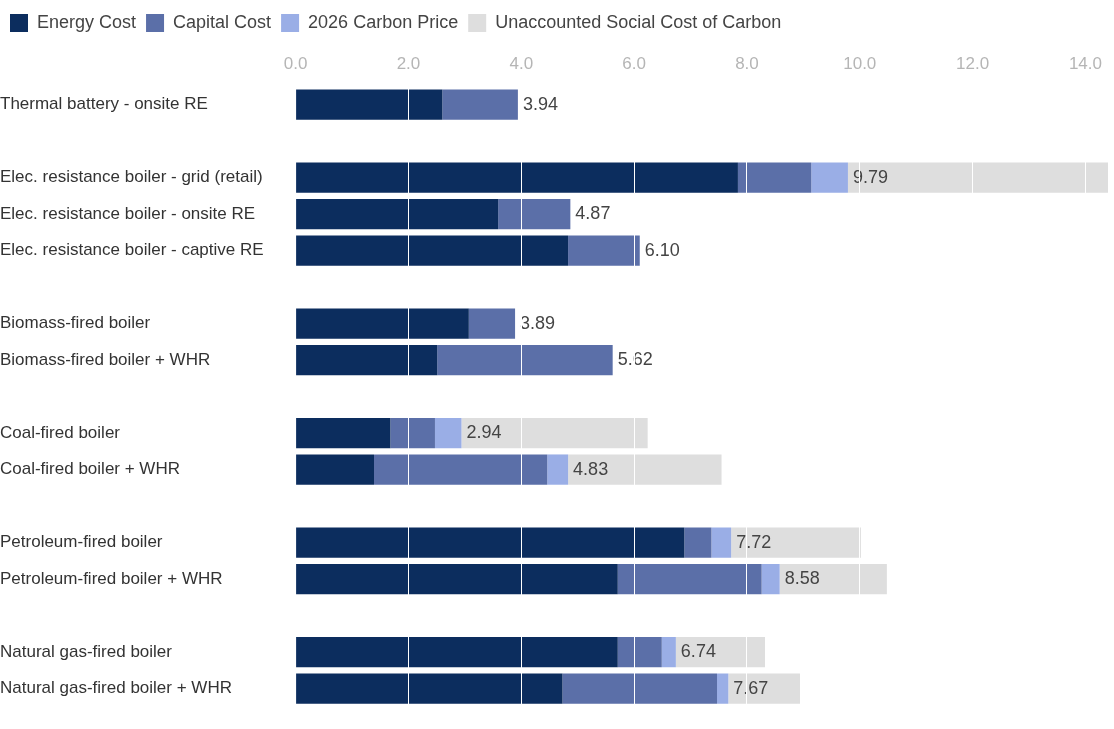 Image resolution: width=1114 pixels, height=729 pixels. What do you see at coordinates (104, 104) in the screenshot?
I see `y-tick-label: Thermal battery - onsite RE` at bounding box center [104, 104].